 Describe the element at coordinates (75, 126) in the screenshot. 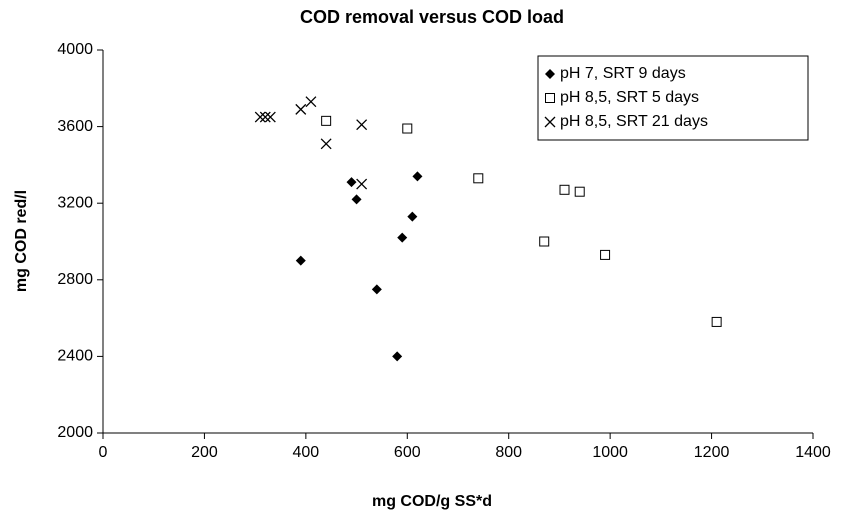

I see `y-tick-label: 3600` at that location.